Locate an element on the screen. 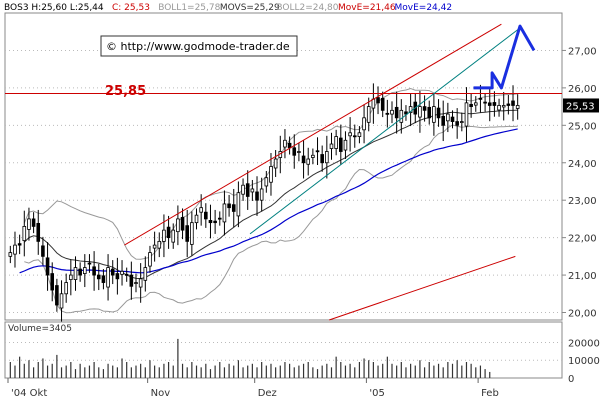 The width and height of the screenshot is (607, 401). volume-tick-label: 0 is located at coordinates (571, 379).